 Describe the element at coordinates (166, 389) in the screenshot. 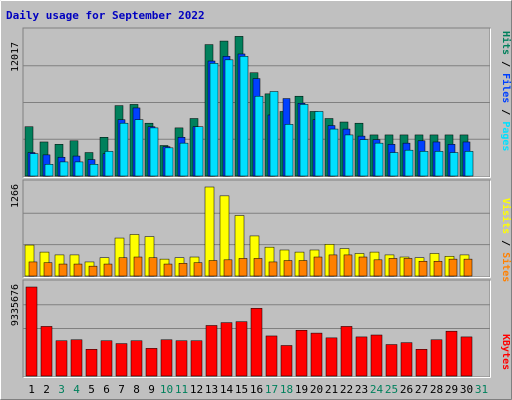

I see `day-label-10: 10` at that location.